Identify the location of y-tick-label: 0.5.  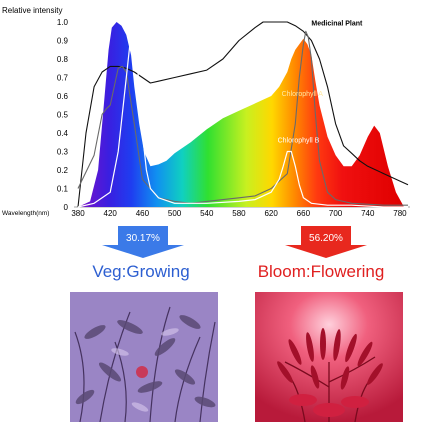
(63, 115).